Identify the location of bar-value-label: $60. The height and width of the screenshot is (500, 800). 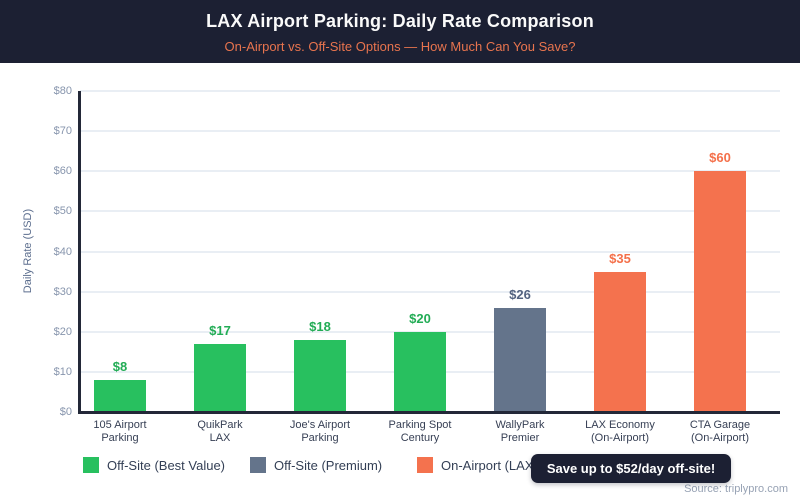
(720, 157).